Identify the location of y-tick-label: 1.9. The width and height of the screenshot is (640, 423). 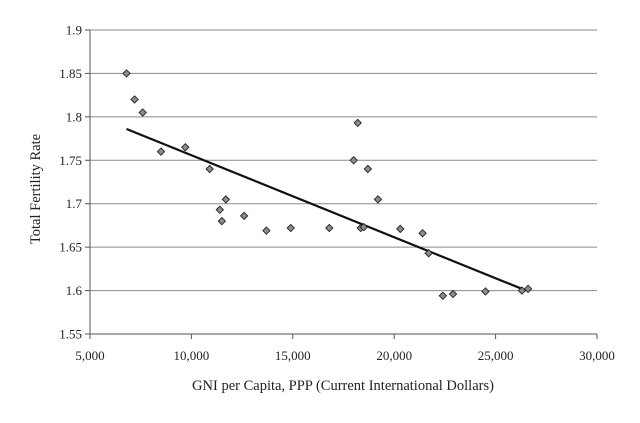
(74, 30).